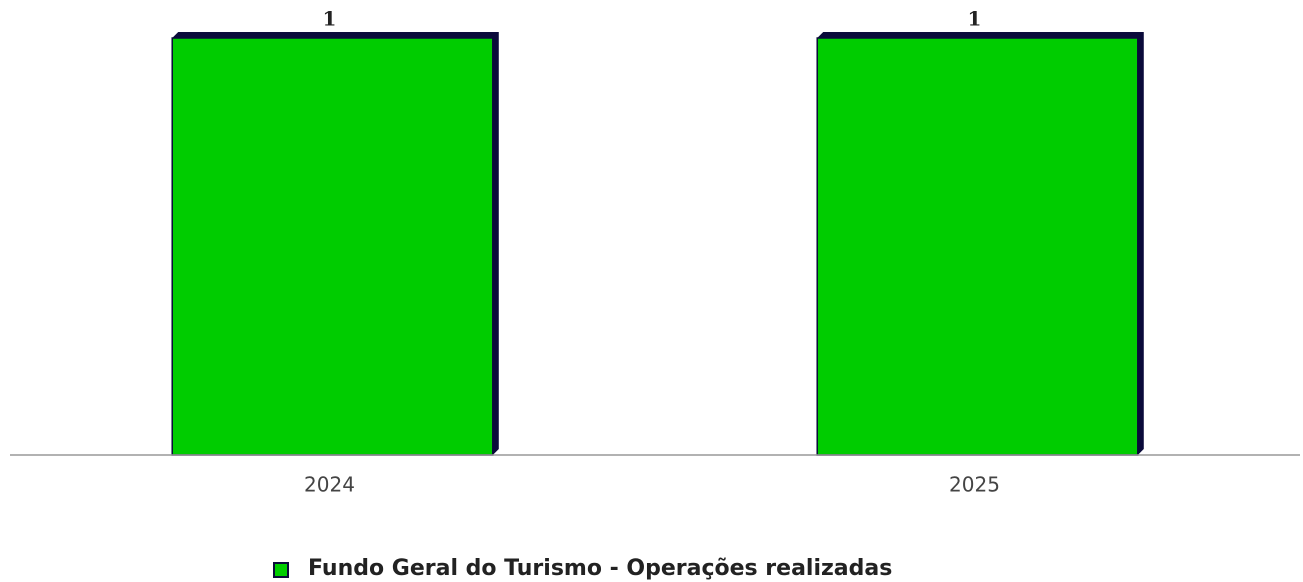 This screenshot has width=1303, height=582. What do you see at coordinates (329, 485) in the screenshot?
I see `x-tick-label: 2024` at bounding box center [329, 485].